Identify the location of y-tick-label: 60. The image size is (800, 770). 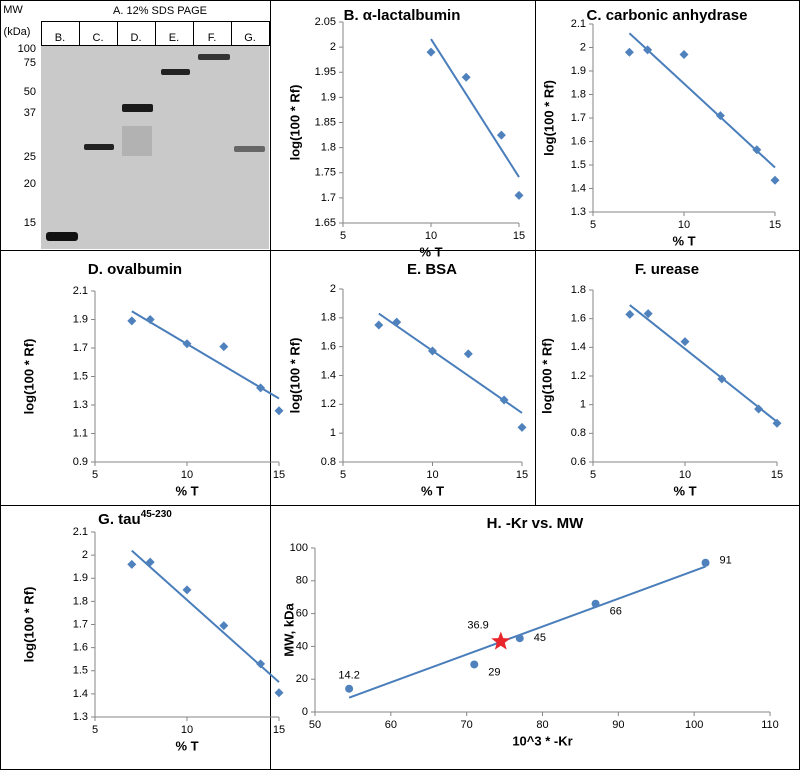
(302, 614).